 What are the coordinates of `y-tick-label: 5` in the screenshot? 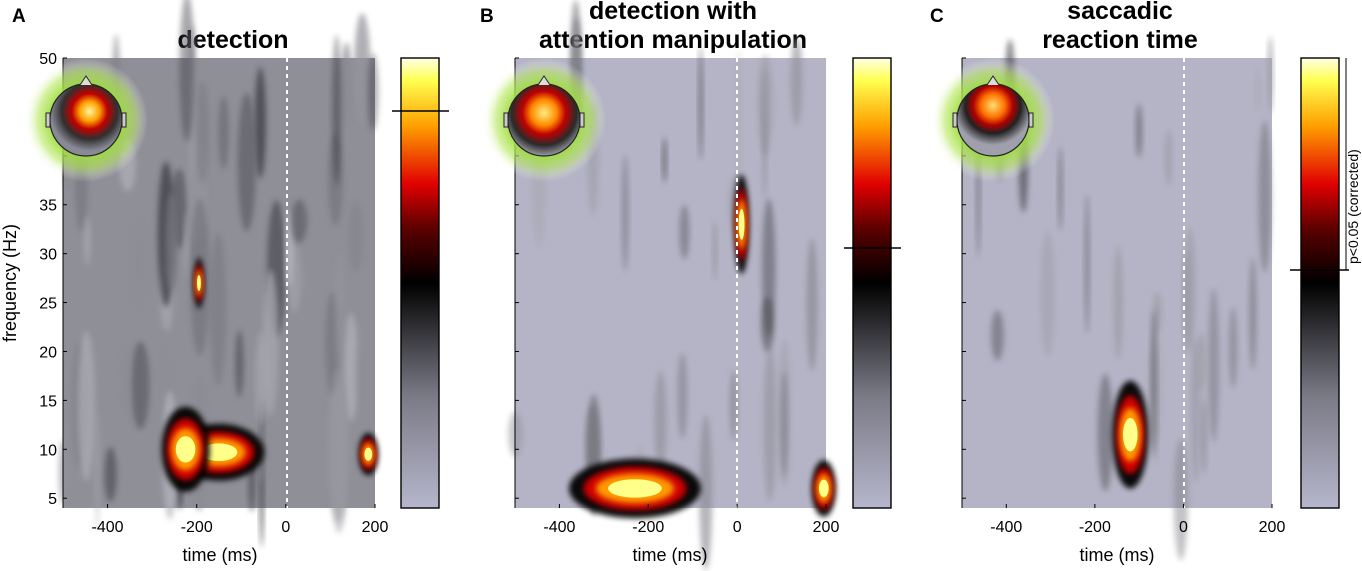 It's located at (52, 499).